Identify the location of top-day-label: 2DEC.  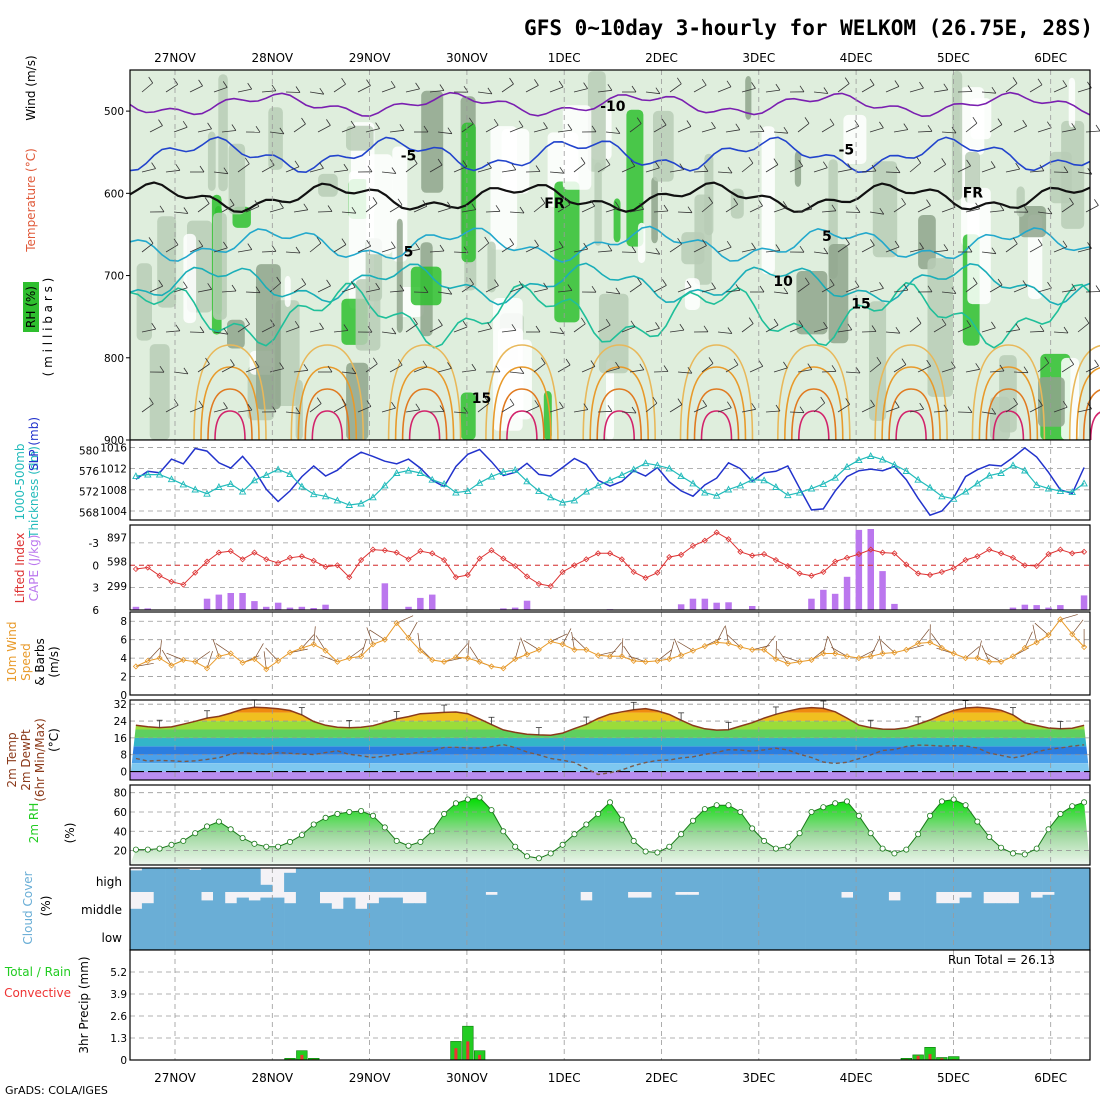
(661, 58).